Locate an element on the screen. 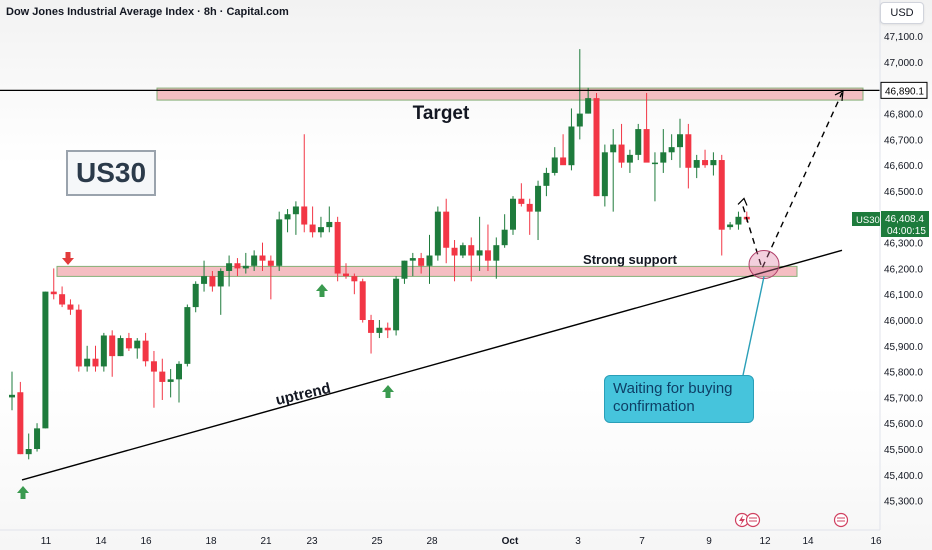 The image size is (932, 550). symbol-tag is located at coordinates (866, 219).